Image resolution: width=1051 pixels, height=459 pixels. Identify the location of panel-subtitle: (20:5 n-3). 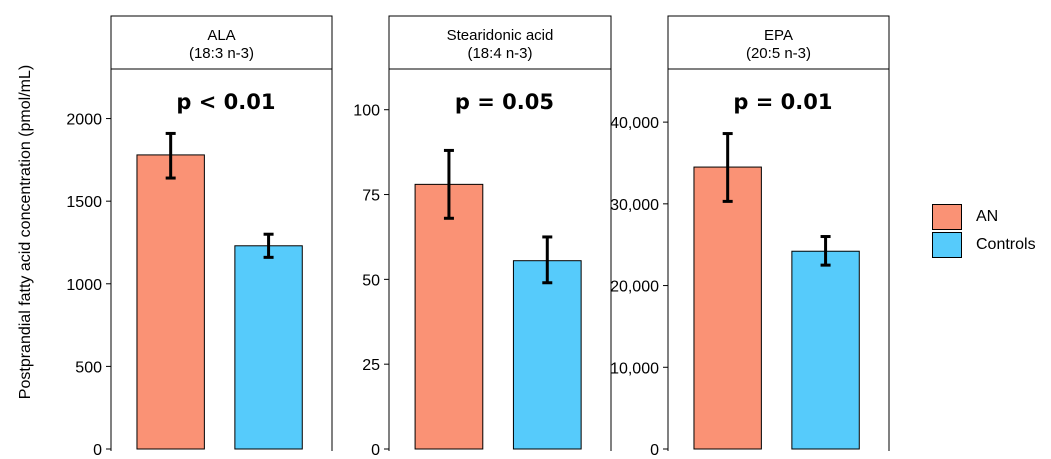
(778, 53).